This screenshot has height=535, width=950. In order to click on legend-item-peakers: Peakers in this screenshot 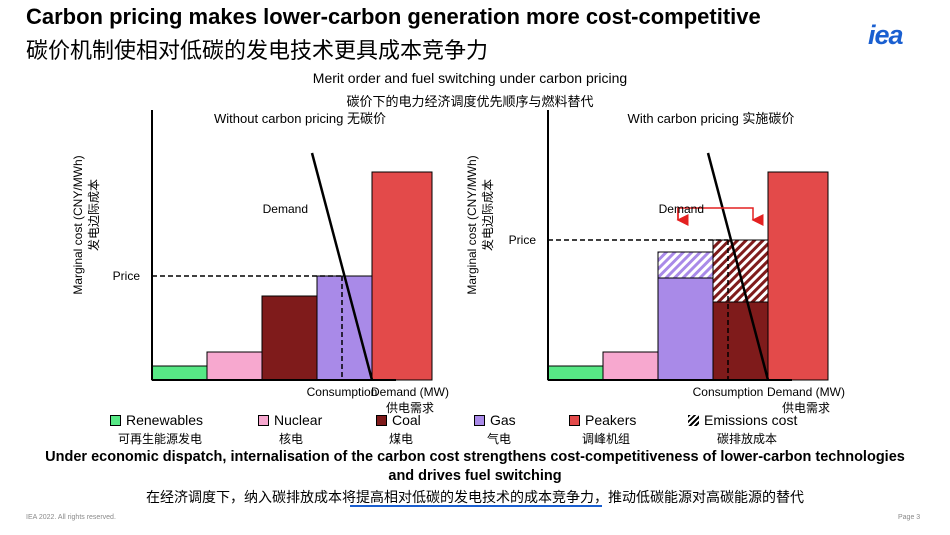, I will do `click(602, 420)`.